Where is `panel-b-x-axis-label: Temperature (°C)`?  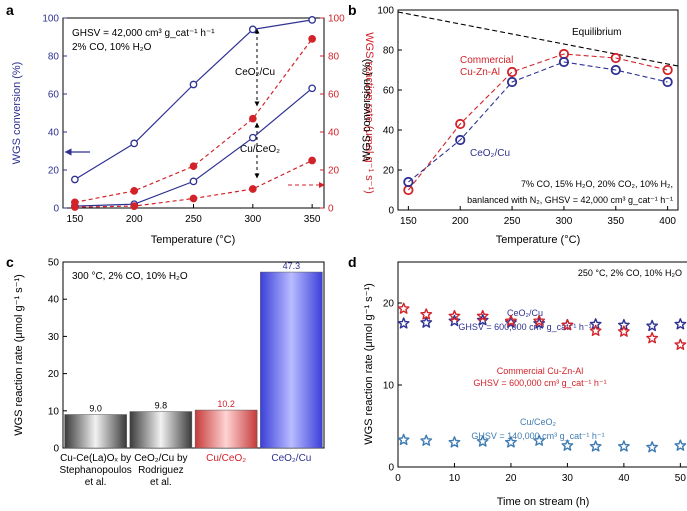 panel-b-x-axis-label: Temperature (°C) is located at coordinates (538, 240).